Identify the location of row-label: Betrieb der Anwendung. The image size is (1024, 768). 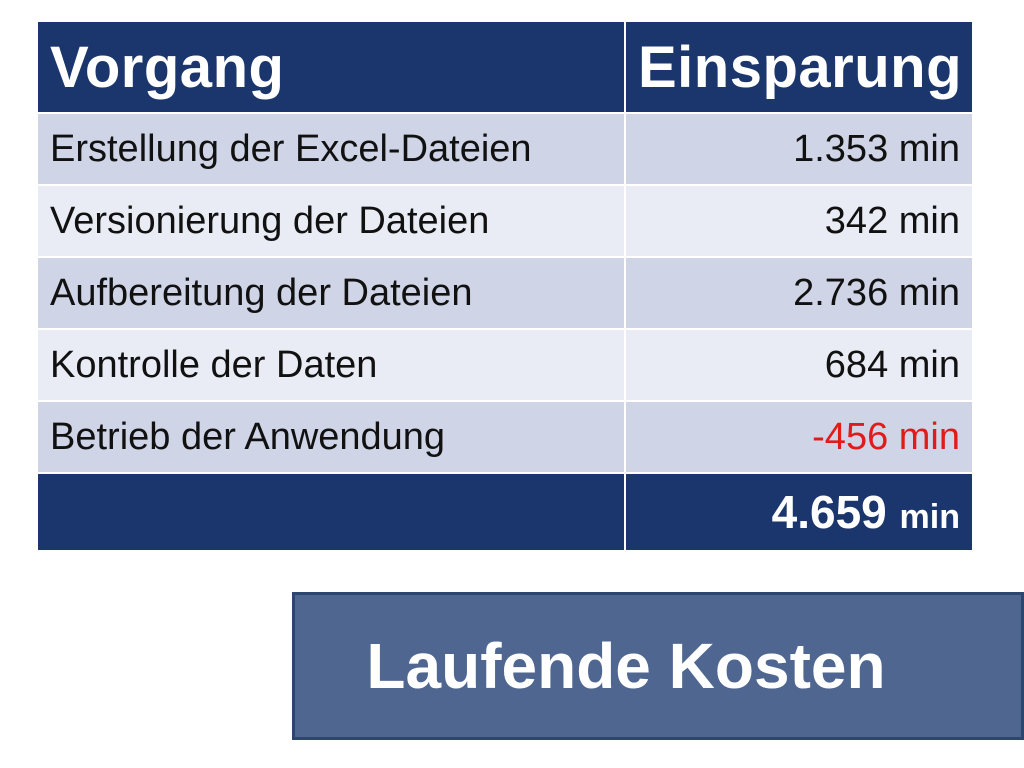
(331, 437).